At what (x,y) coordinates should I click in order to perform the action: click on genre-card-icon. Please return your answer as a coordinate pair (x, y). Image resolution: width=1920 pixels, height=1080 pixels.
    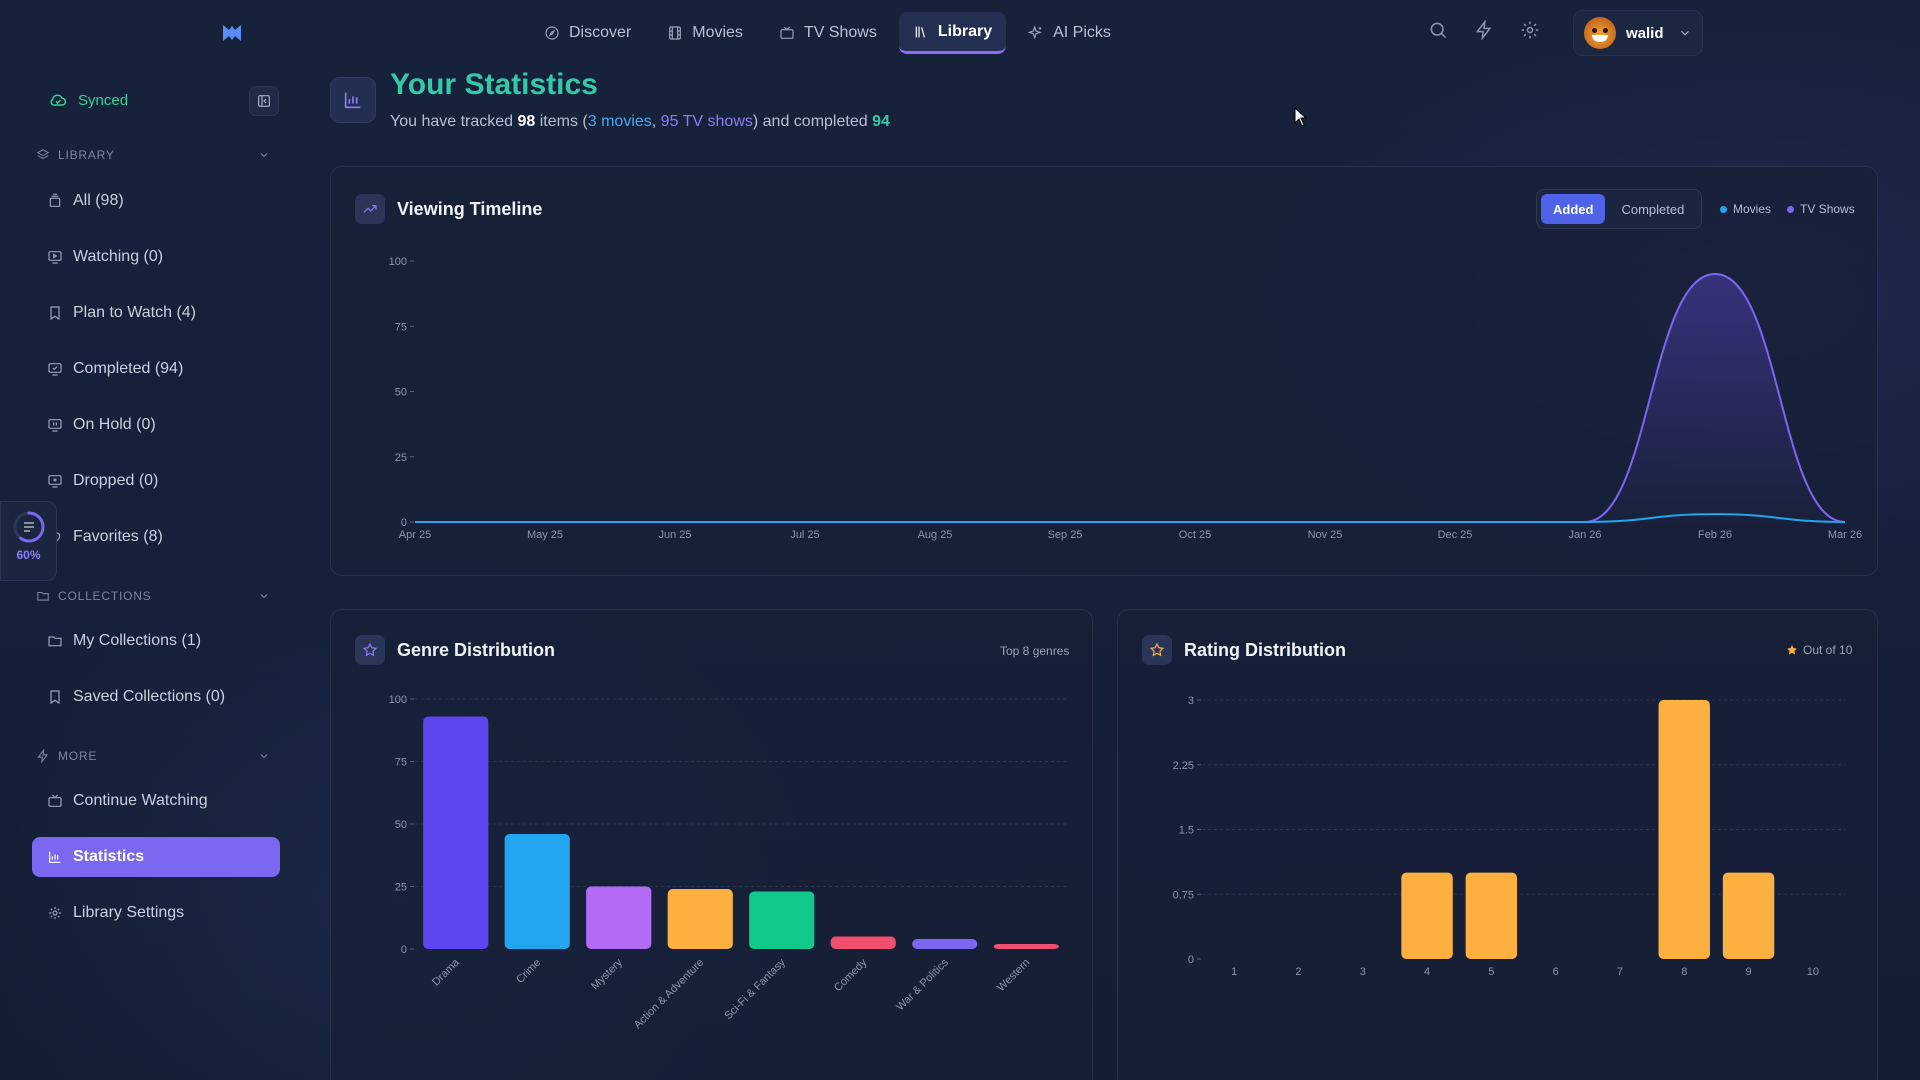
    Looking at the image, I should click on (370, 650).